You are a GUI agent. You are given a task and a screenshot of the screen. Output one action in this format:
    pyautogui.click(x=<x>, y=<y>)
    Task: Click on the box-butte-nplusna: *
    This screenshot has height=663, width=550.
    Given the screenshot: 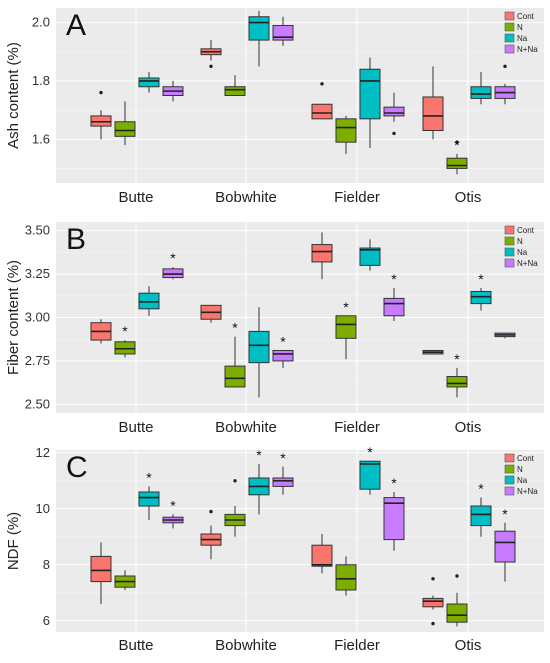 What is the action you would take?
    pyautogui.click(x=173, y=265)
    